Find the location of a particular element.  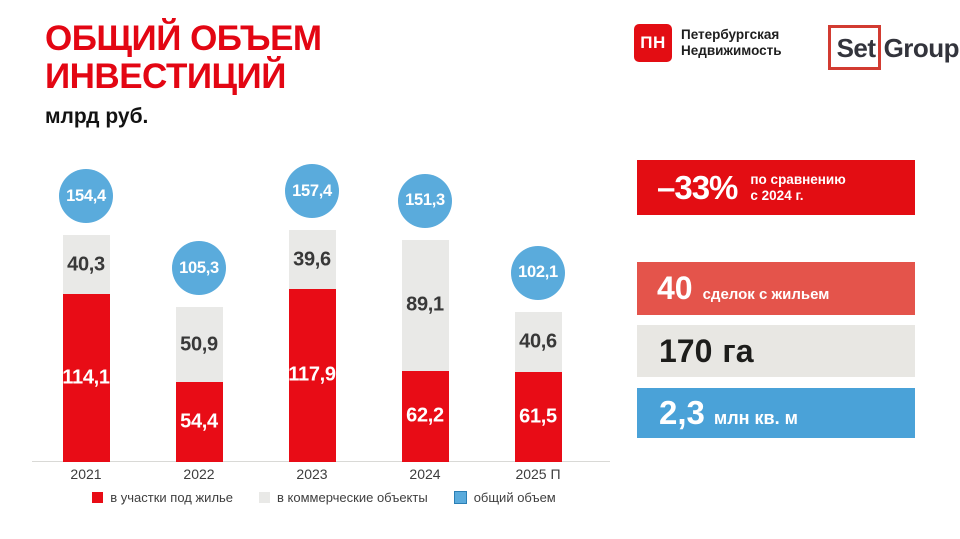

bar-segment-commercial-2021 is located at coordinates (86, 265).